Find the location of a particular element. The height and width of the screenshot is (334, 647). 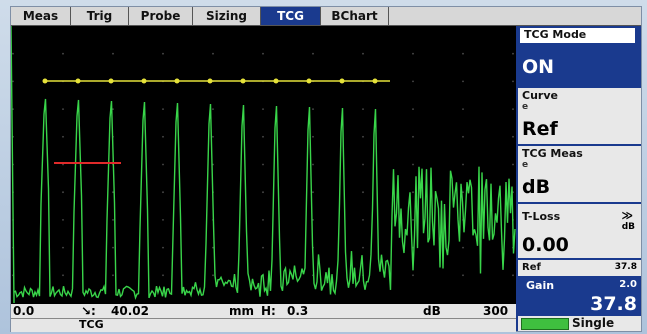

tab-tcg: TCG is located at coordinates (291, 16).